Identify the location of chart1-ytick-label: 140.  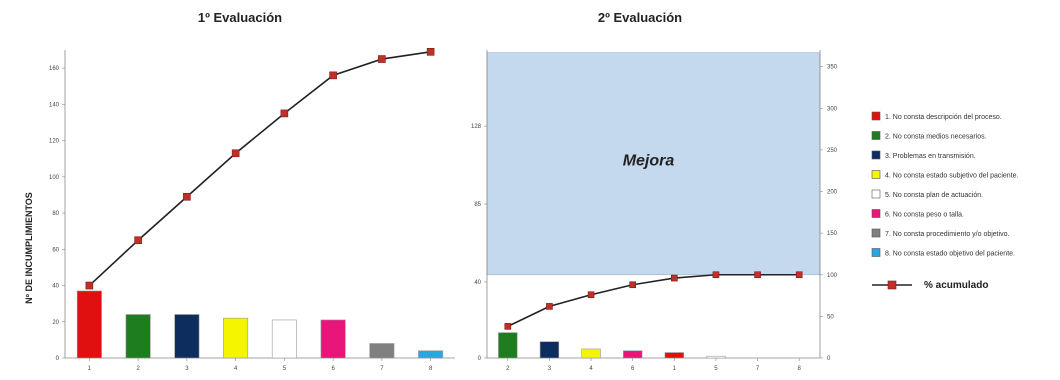
(54, 105).